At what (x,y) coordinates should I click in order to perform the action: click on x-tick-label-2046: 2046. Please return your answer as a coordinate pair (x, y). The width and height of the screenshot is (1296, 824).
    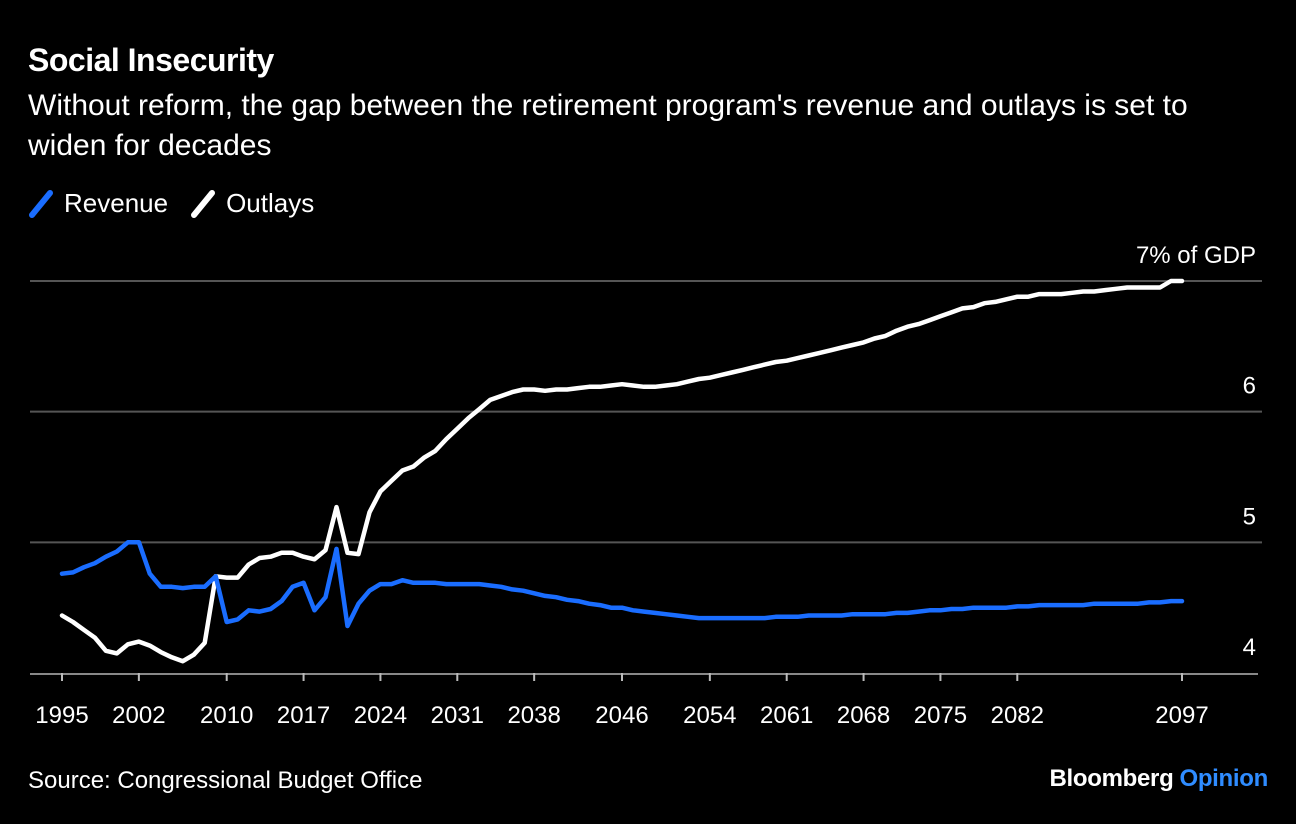
    Looking at the image, I should click on (621, 715).